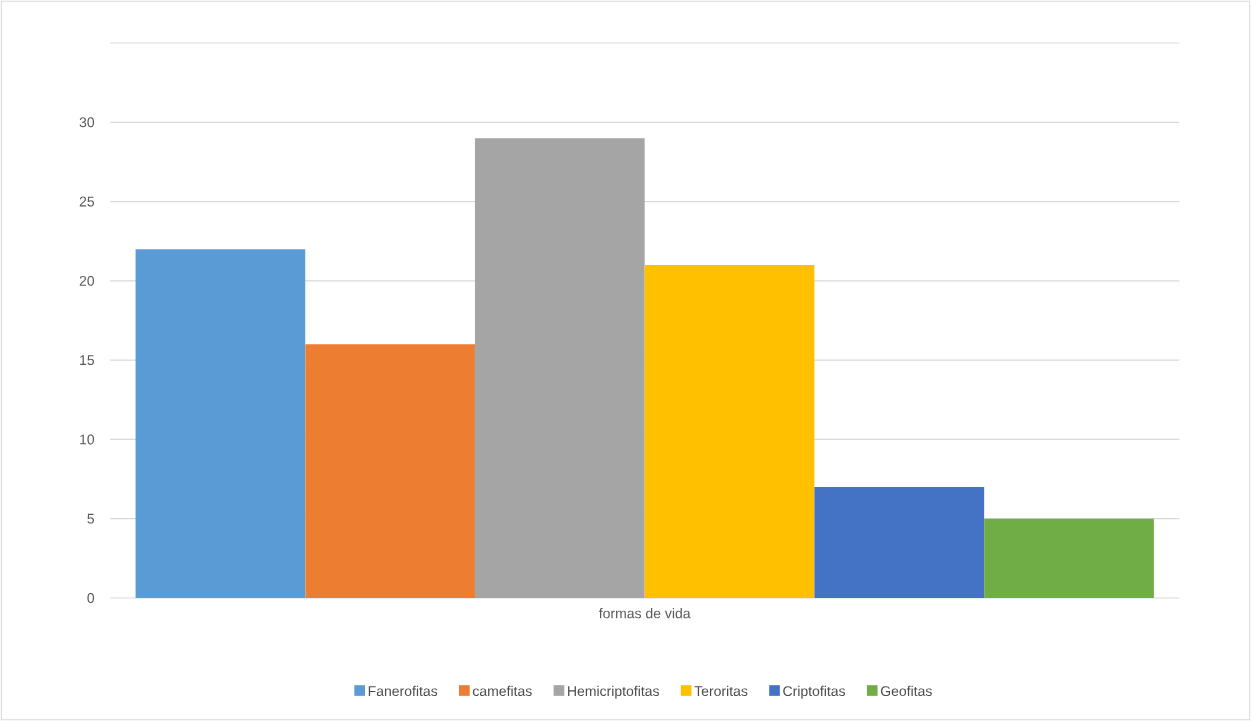 The image size is (1251, 721). Describe the element at coordinates (91, 518) in the screenshot. I see `y-tick-label: 5` at that location.